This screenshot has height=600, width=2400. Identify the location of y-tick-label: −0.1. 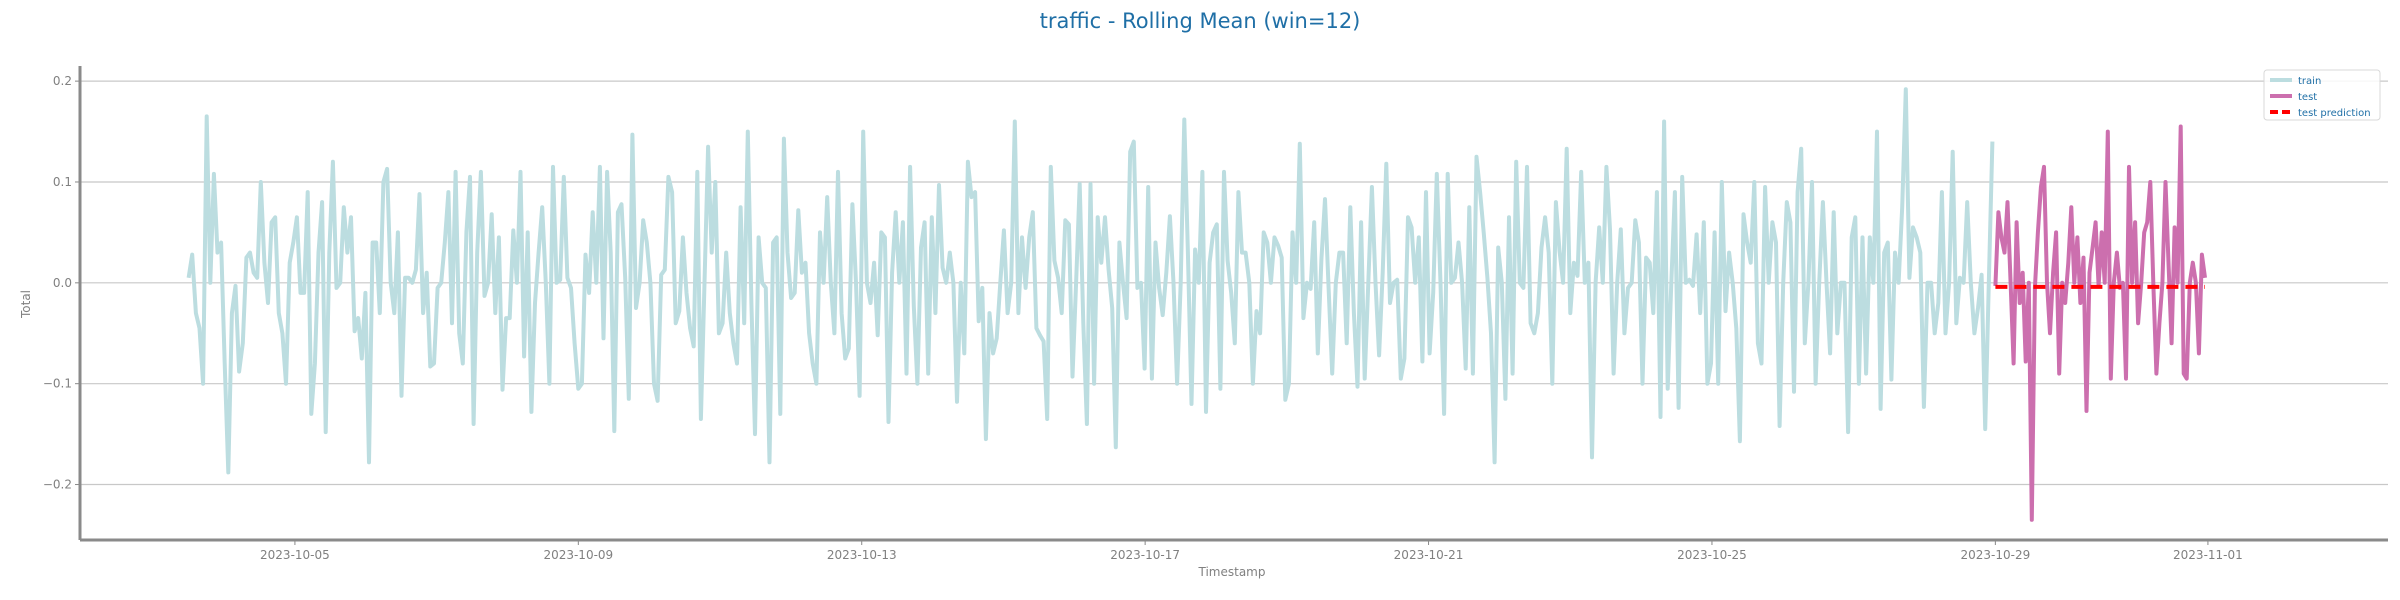
(57, 384).